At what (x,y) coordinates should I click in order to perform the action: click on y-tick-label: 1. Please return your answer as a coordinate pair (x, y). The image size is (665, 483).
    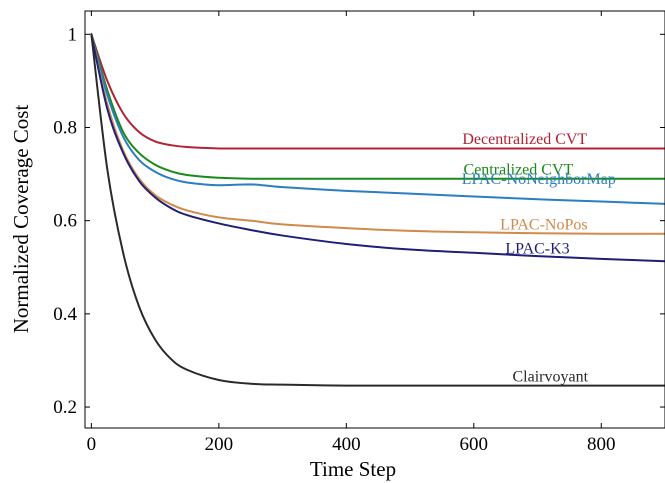
    Looking at the image, I should click on (73, 34).